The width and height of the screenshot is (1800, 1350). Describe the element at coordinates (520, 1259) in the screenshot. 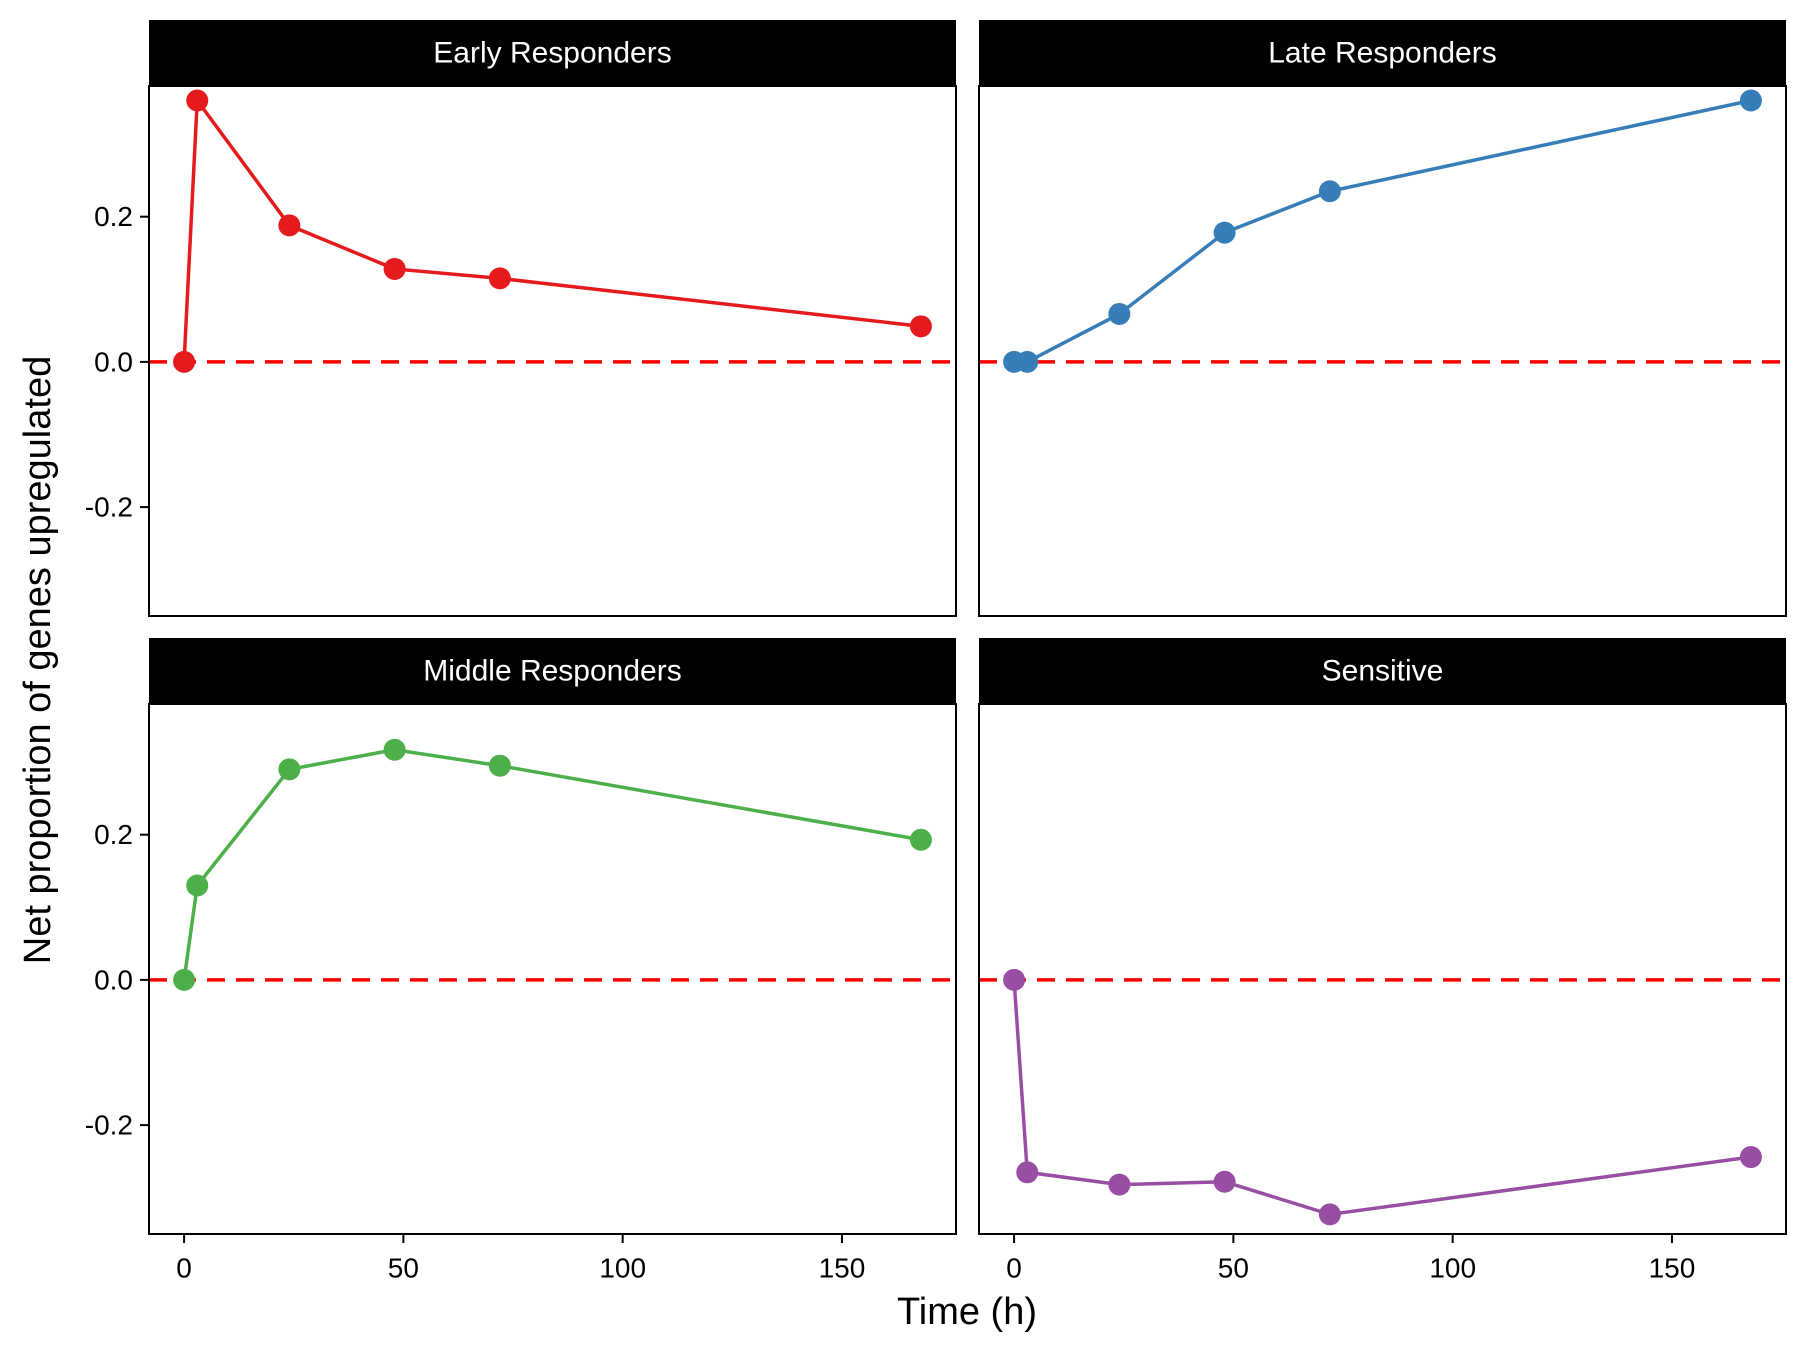

I see `x-axis-left-column: 0 50 100 150` at that location.